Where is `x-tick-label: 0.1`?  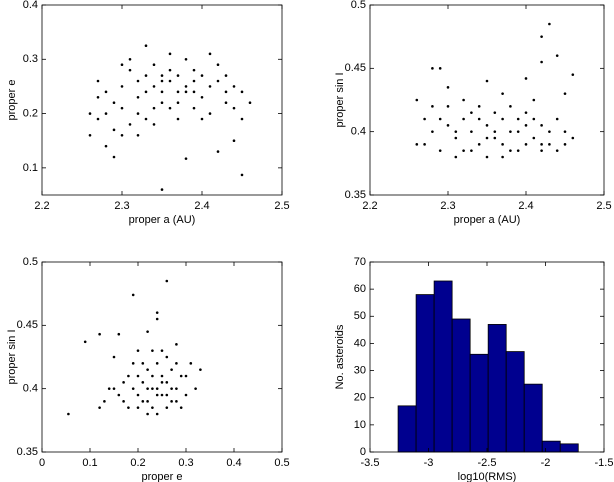
x-tick-label: 0.1 is located at coordinates (89, 463).